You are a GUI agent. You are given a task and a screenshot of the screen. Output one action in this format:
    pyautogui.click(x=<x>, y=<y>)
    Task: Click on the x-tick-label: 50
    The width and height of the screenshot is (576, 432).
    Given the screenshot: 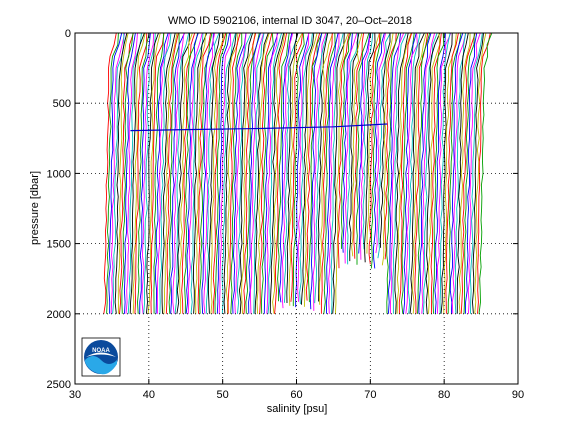 What is the action you would take?
    pyautogui.click(x=223, y=395)
    